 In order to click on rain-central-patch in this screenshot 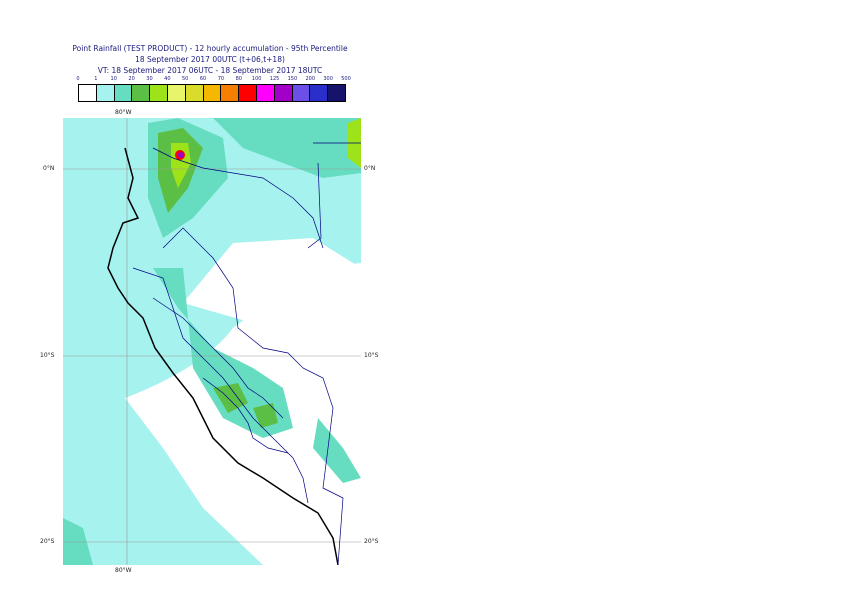, I will do `click(230, 398)`.